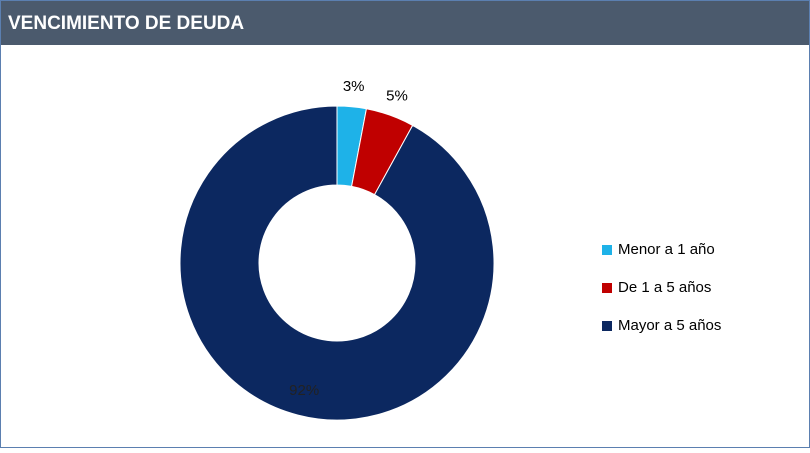 Image resolution: width=810 pixels, height=453 pixels. I want to click on data-label: 3%, so click(354, 86).